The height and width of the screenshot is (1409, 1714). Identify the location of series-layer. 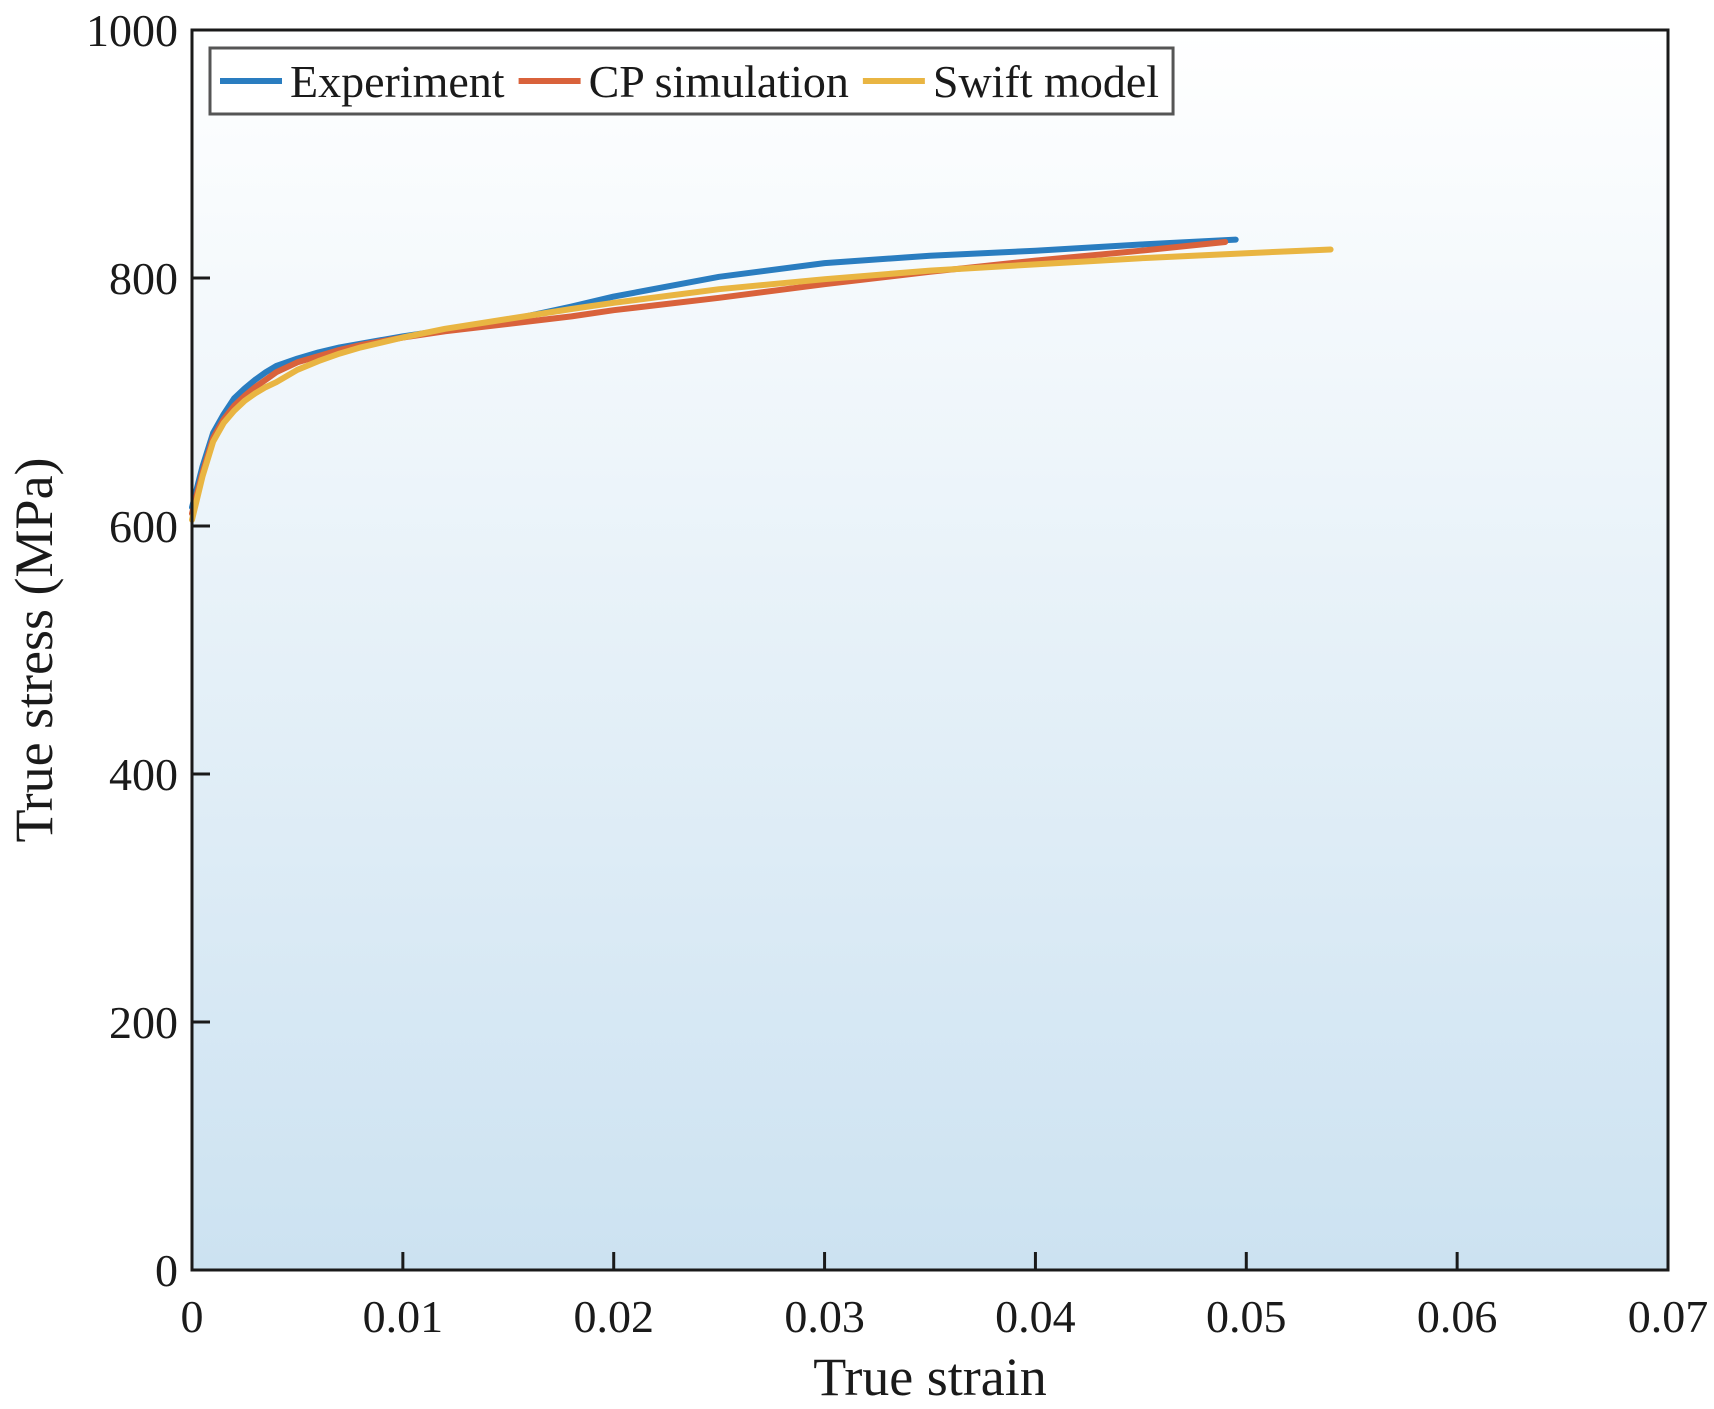
(761, 379).